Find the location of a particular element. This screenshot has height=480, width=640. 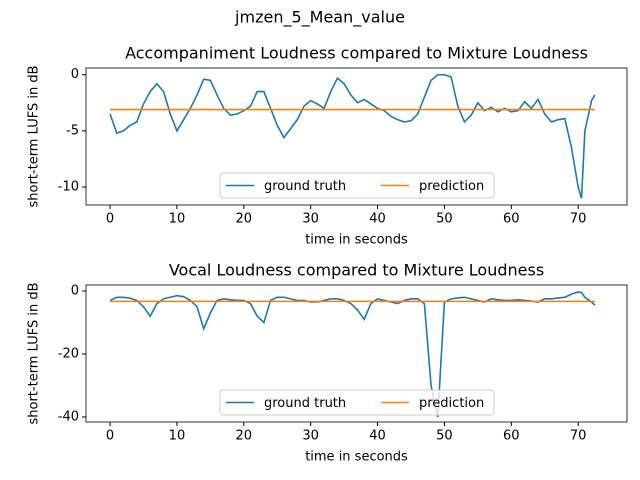

figure-title: jmzen_5_Mean_value is located at coordinates (319, 18).